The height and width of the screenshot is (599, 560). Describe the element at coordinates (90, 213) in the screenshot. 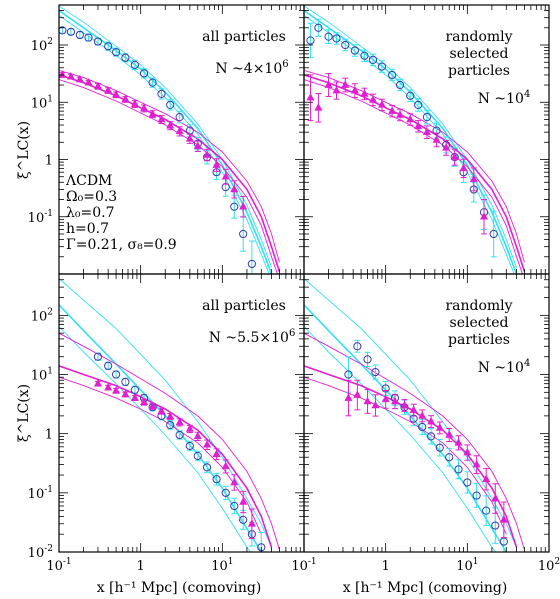

I see `cosmology-label-2: λ₀=0.7` at that location.